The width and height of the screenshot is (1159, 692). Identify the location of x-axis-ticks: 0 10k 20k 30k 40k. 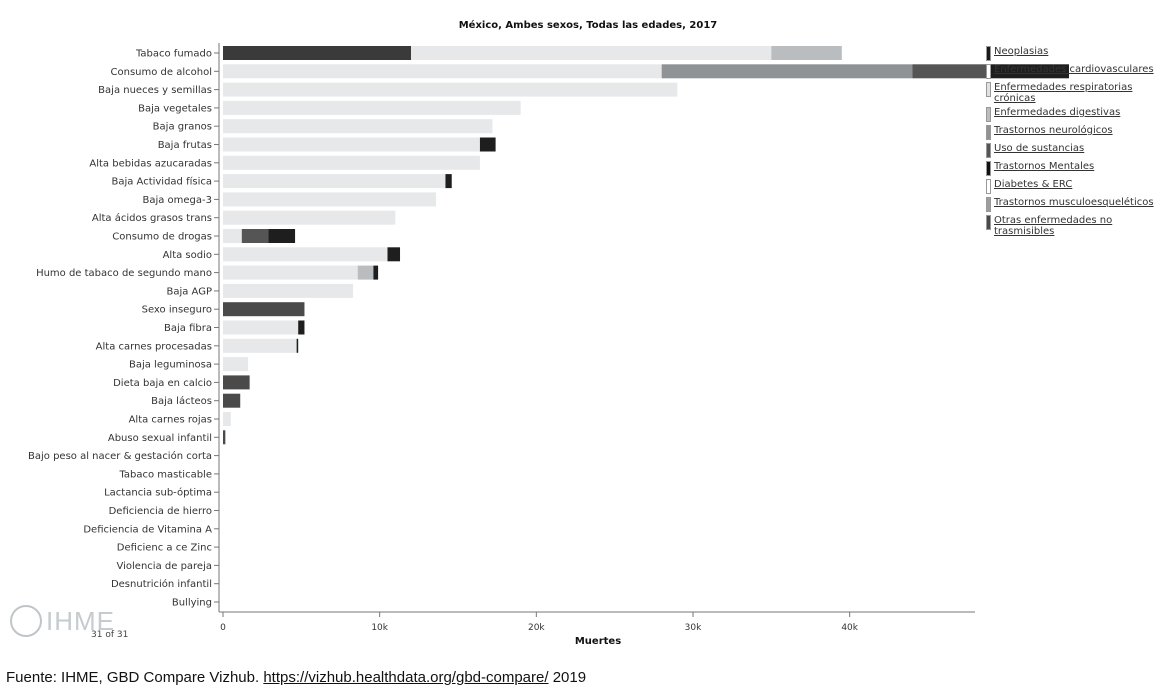
(539, 622).